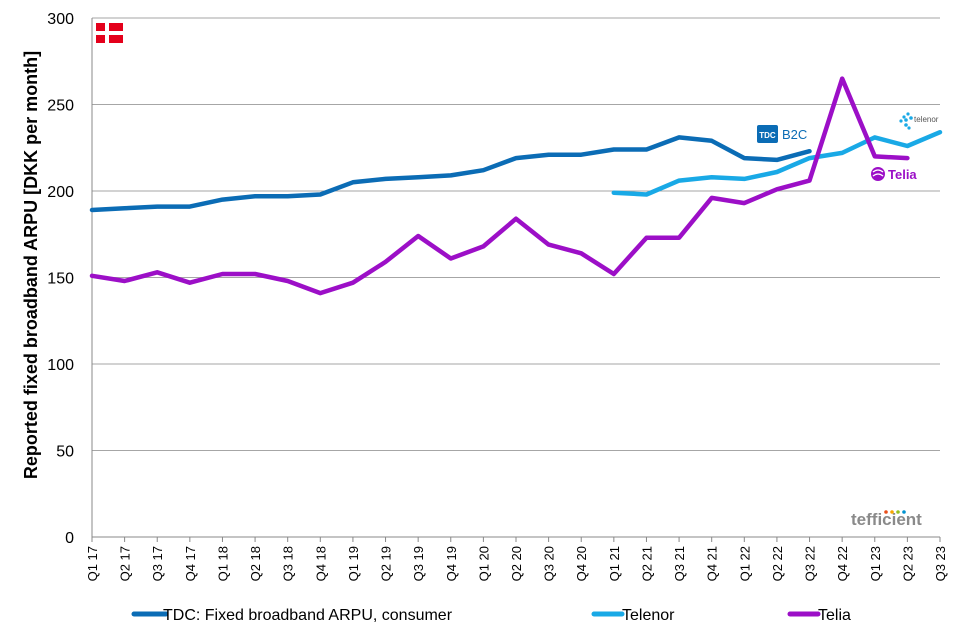  Describe the element at coordinates (255, 563) in the screenshot. I see `x-tick-label: Q2 18` at that location.